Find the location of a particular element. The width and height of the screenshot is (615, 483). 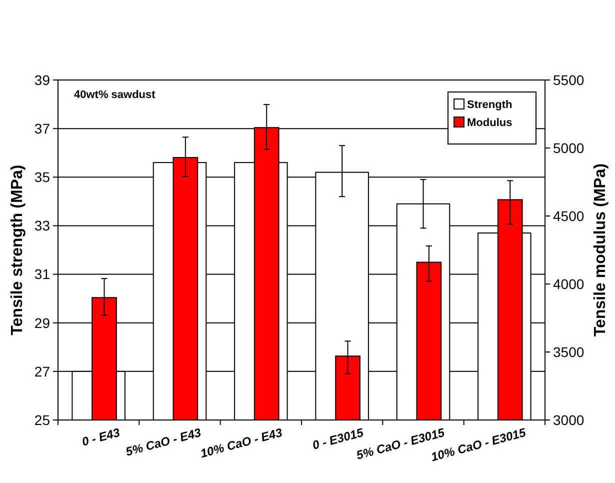

legend-label: Modulus is located at coordinates (489, 123).